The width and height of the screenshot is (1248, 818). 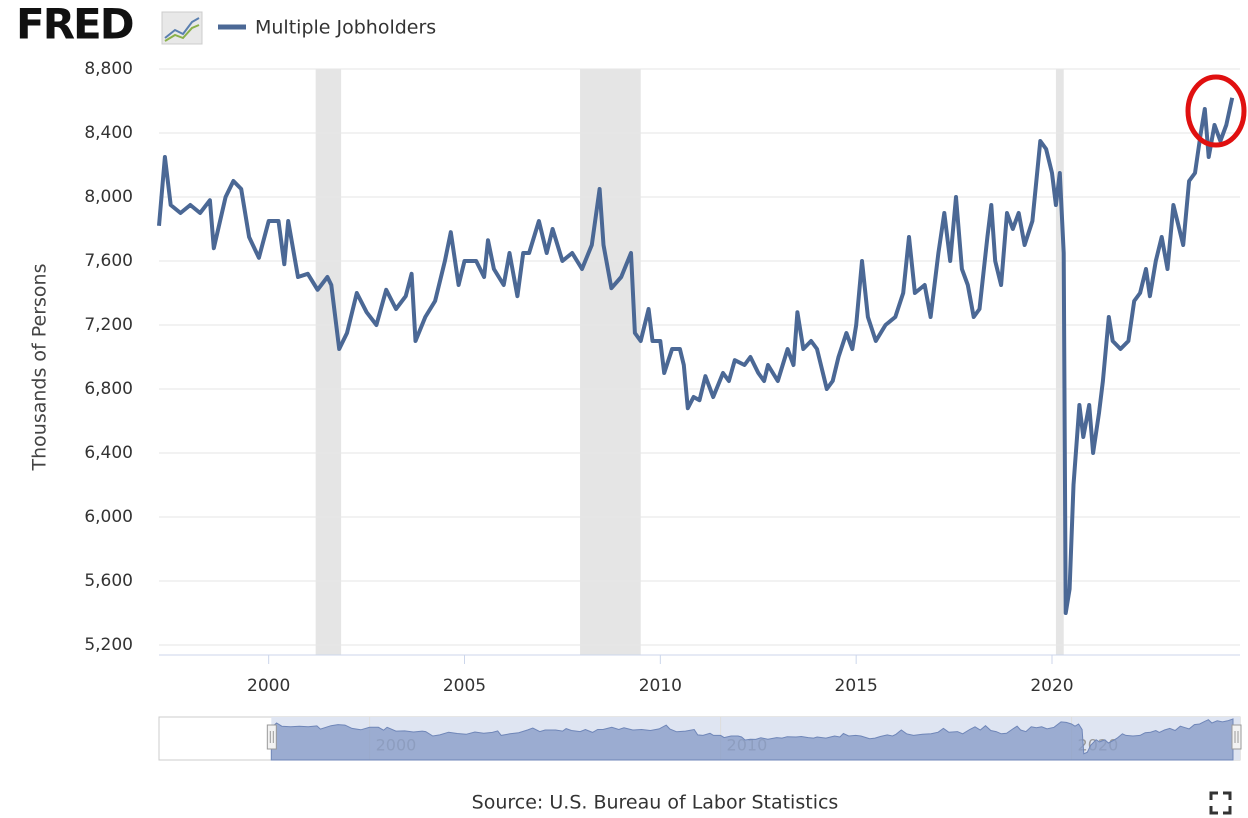 I want to click on logo-icon, so click(x=182, y=28).